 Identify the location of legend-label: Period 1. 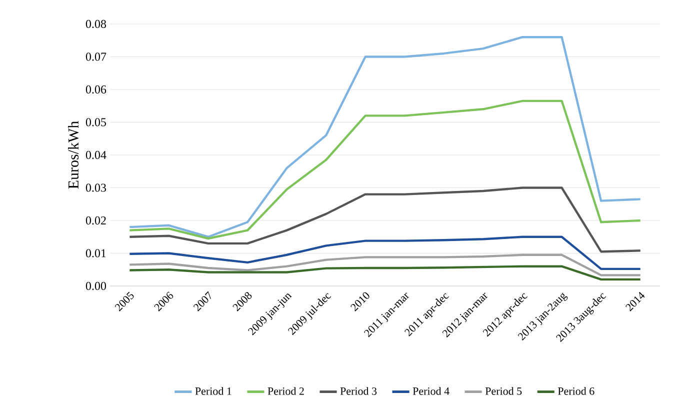
(213, 391).